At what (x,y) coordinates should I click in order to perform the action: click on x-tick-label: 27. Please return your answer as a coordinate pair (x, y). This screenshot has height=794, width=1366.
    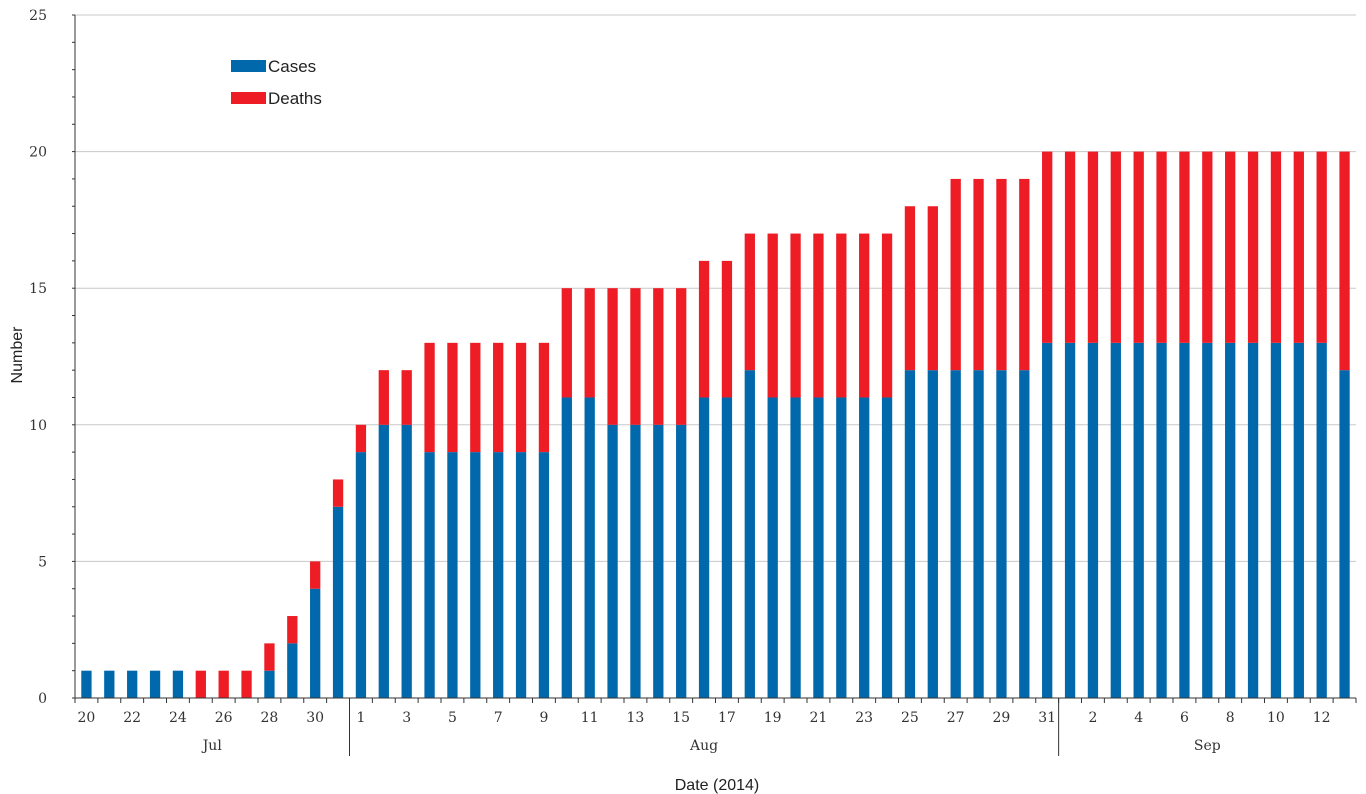
    Looking at the image, I should click on (956, 718).